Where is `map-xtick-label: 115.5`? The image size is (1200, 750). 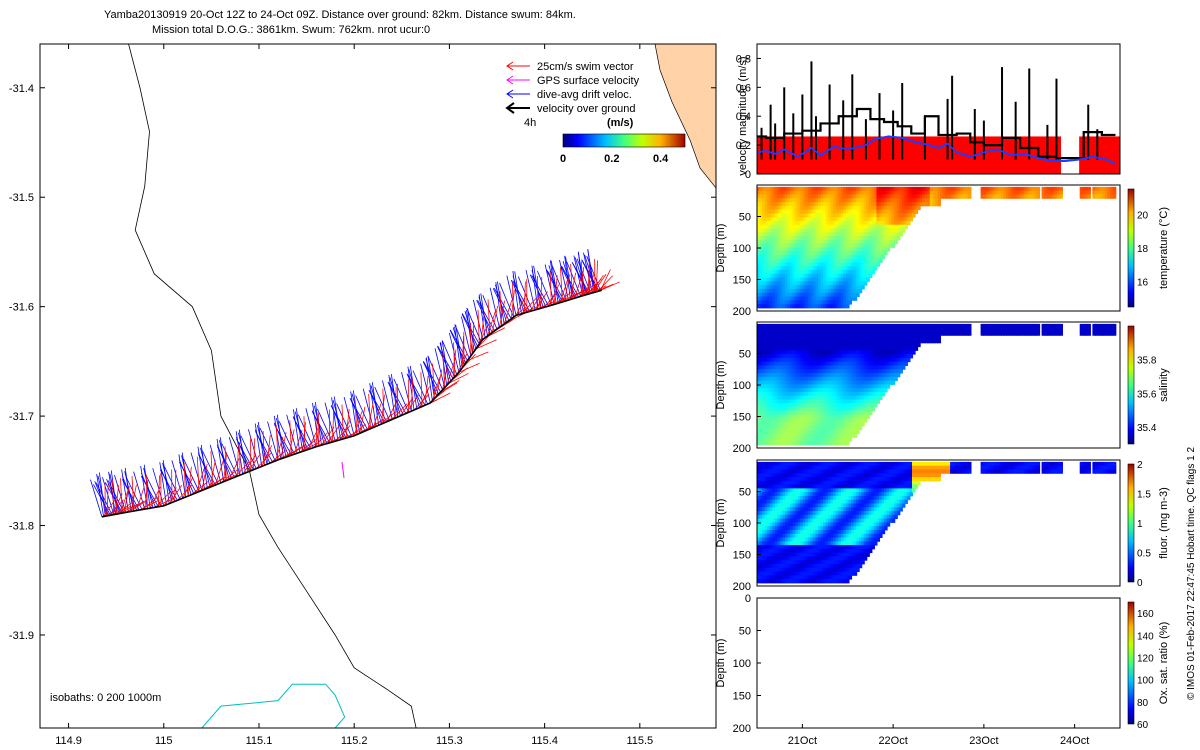 map-xtick-label: 115.5 is located at coordinates (639, 741).